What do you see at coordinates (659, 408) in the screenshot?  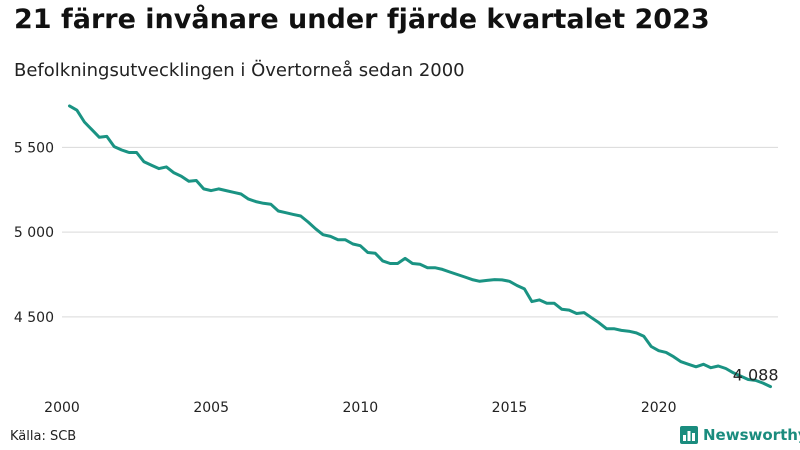 I see `x-tick-label: 2020` at bounding box center [659, 408].